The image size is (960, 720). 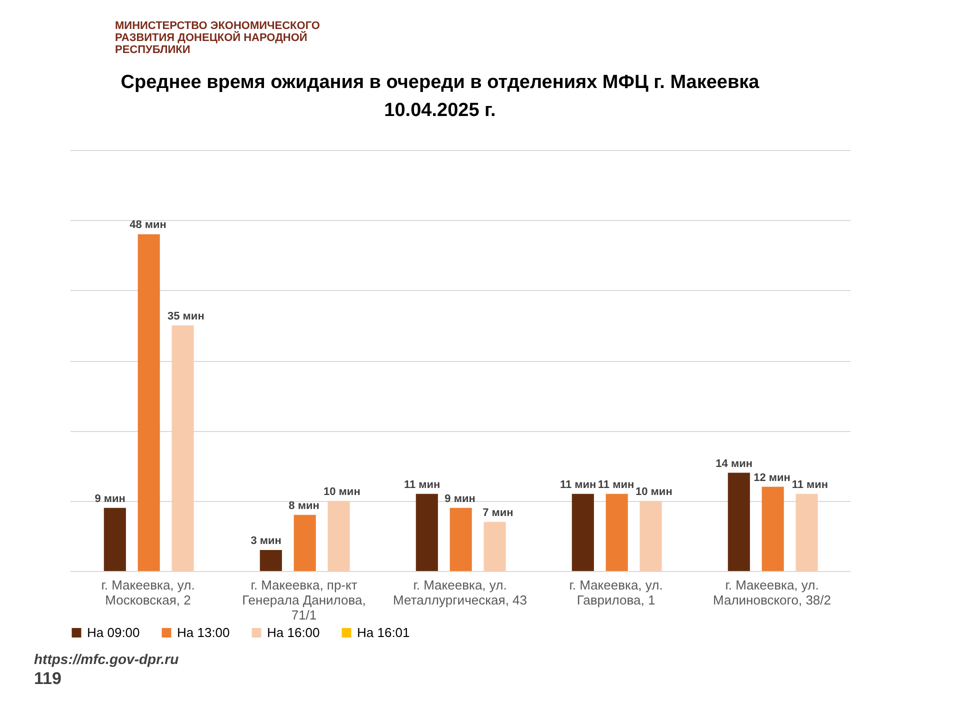 What do you see at coordinates (217, 38) in the screenshot?
I see `text: МИНИСТЕРСТВО ЭКОНОМИЧЕСКОГО РАЗВИТИЯ ДОНЕЦКОЙ НАРОДНОЙ РЕСПУБЛИКИ` at bounding box center [217, 38].